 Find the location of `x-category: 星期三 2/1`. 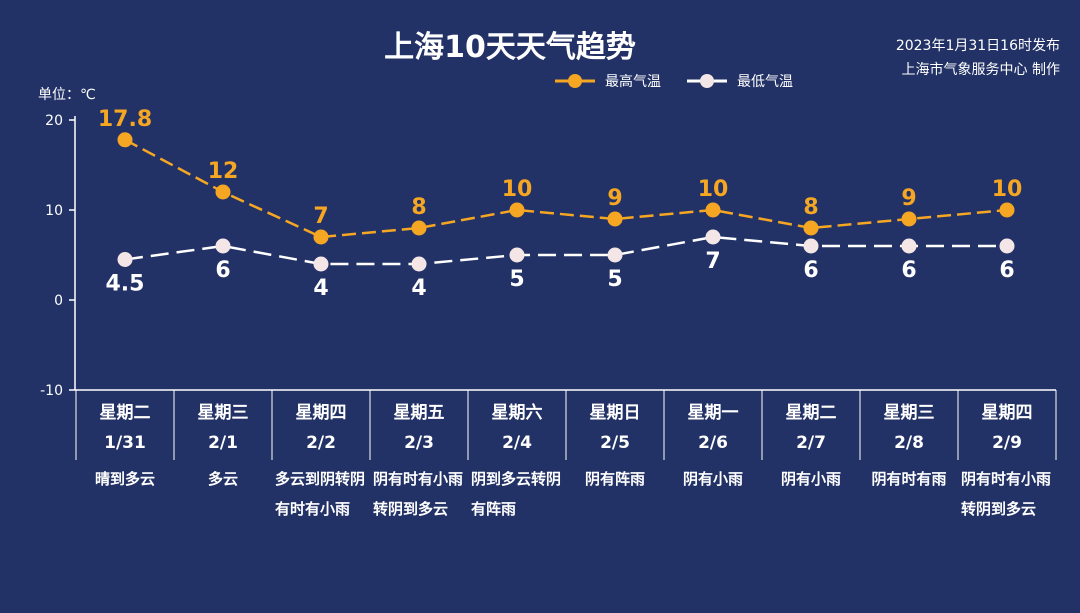

x-category: 星期三 2/1 is located at coordinates (223, 427).